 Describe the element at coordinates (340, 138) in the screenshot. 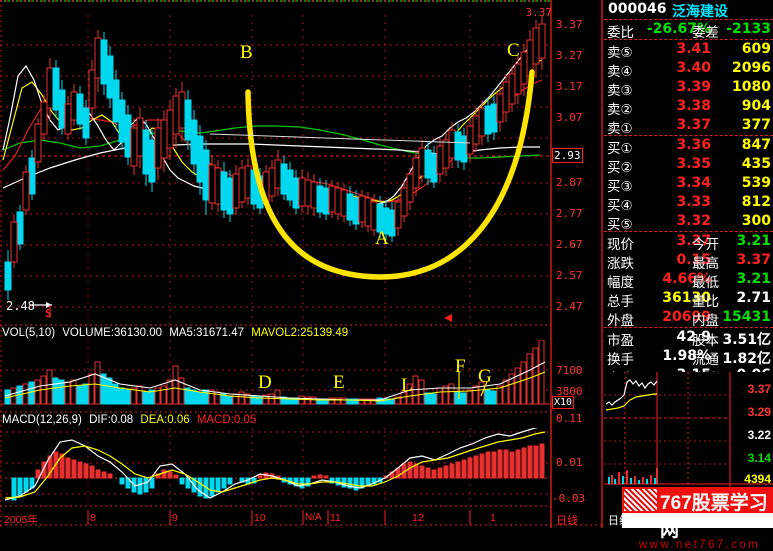

I see `neckline` at that location.